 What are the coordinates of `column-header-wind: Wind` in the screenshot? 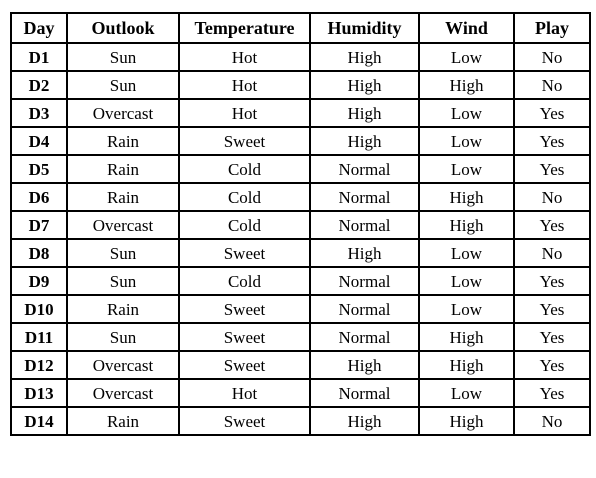 It's located at (466, 28).